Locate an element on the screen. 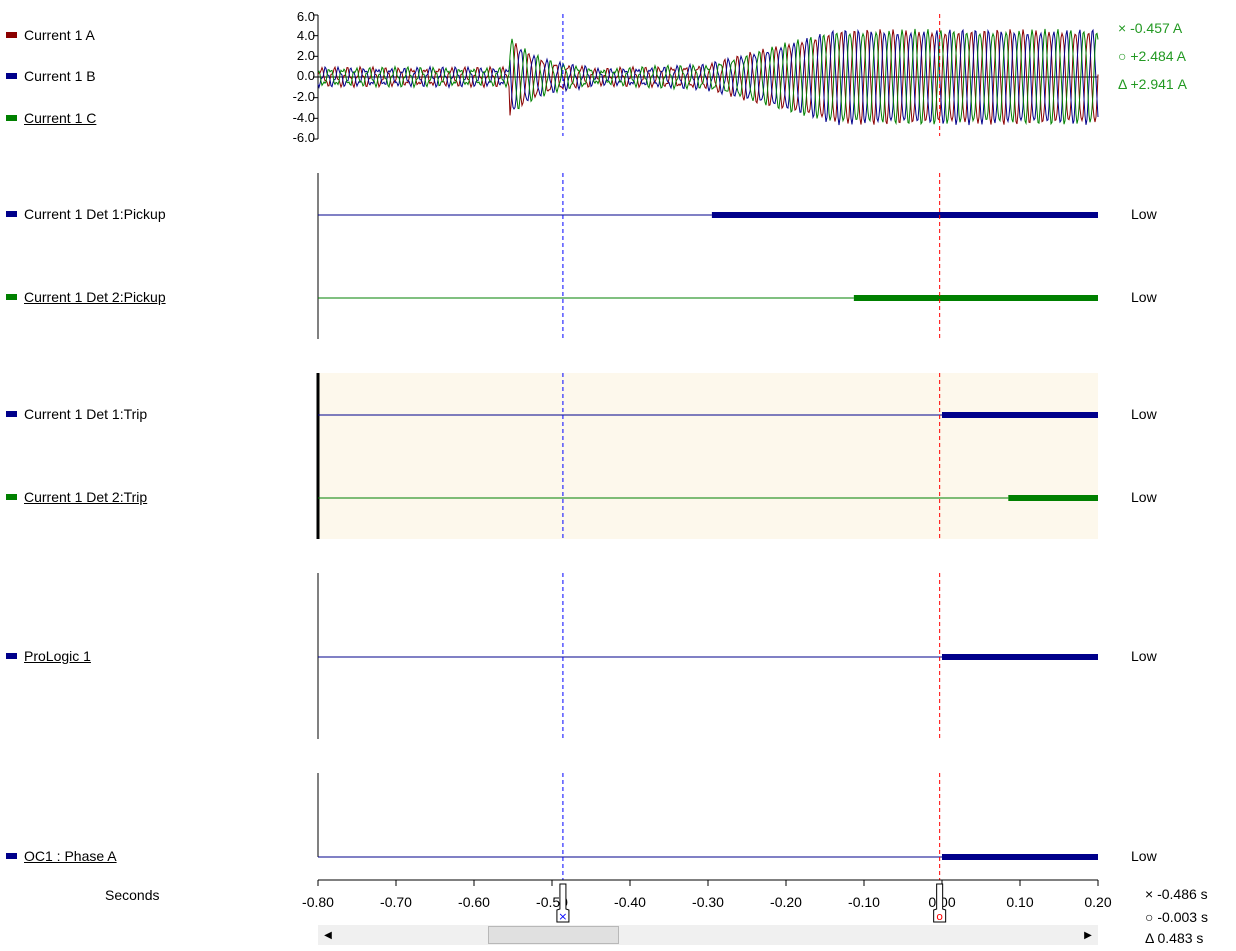  legend-label: Current 1 Det 2:Trip is located at coordinates (86, 497).